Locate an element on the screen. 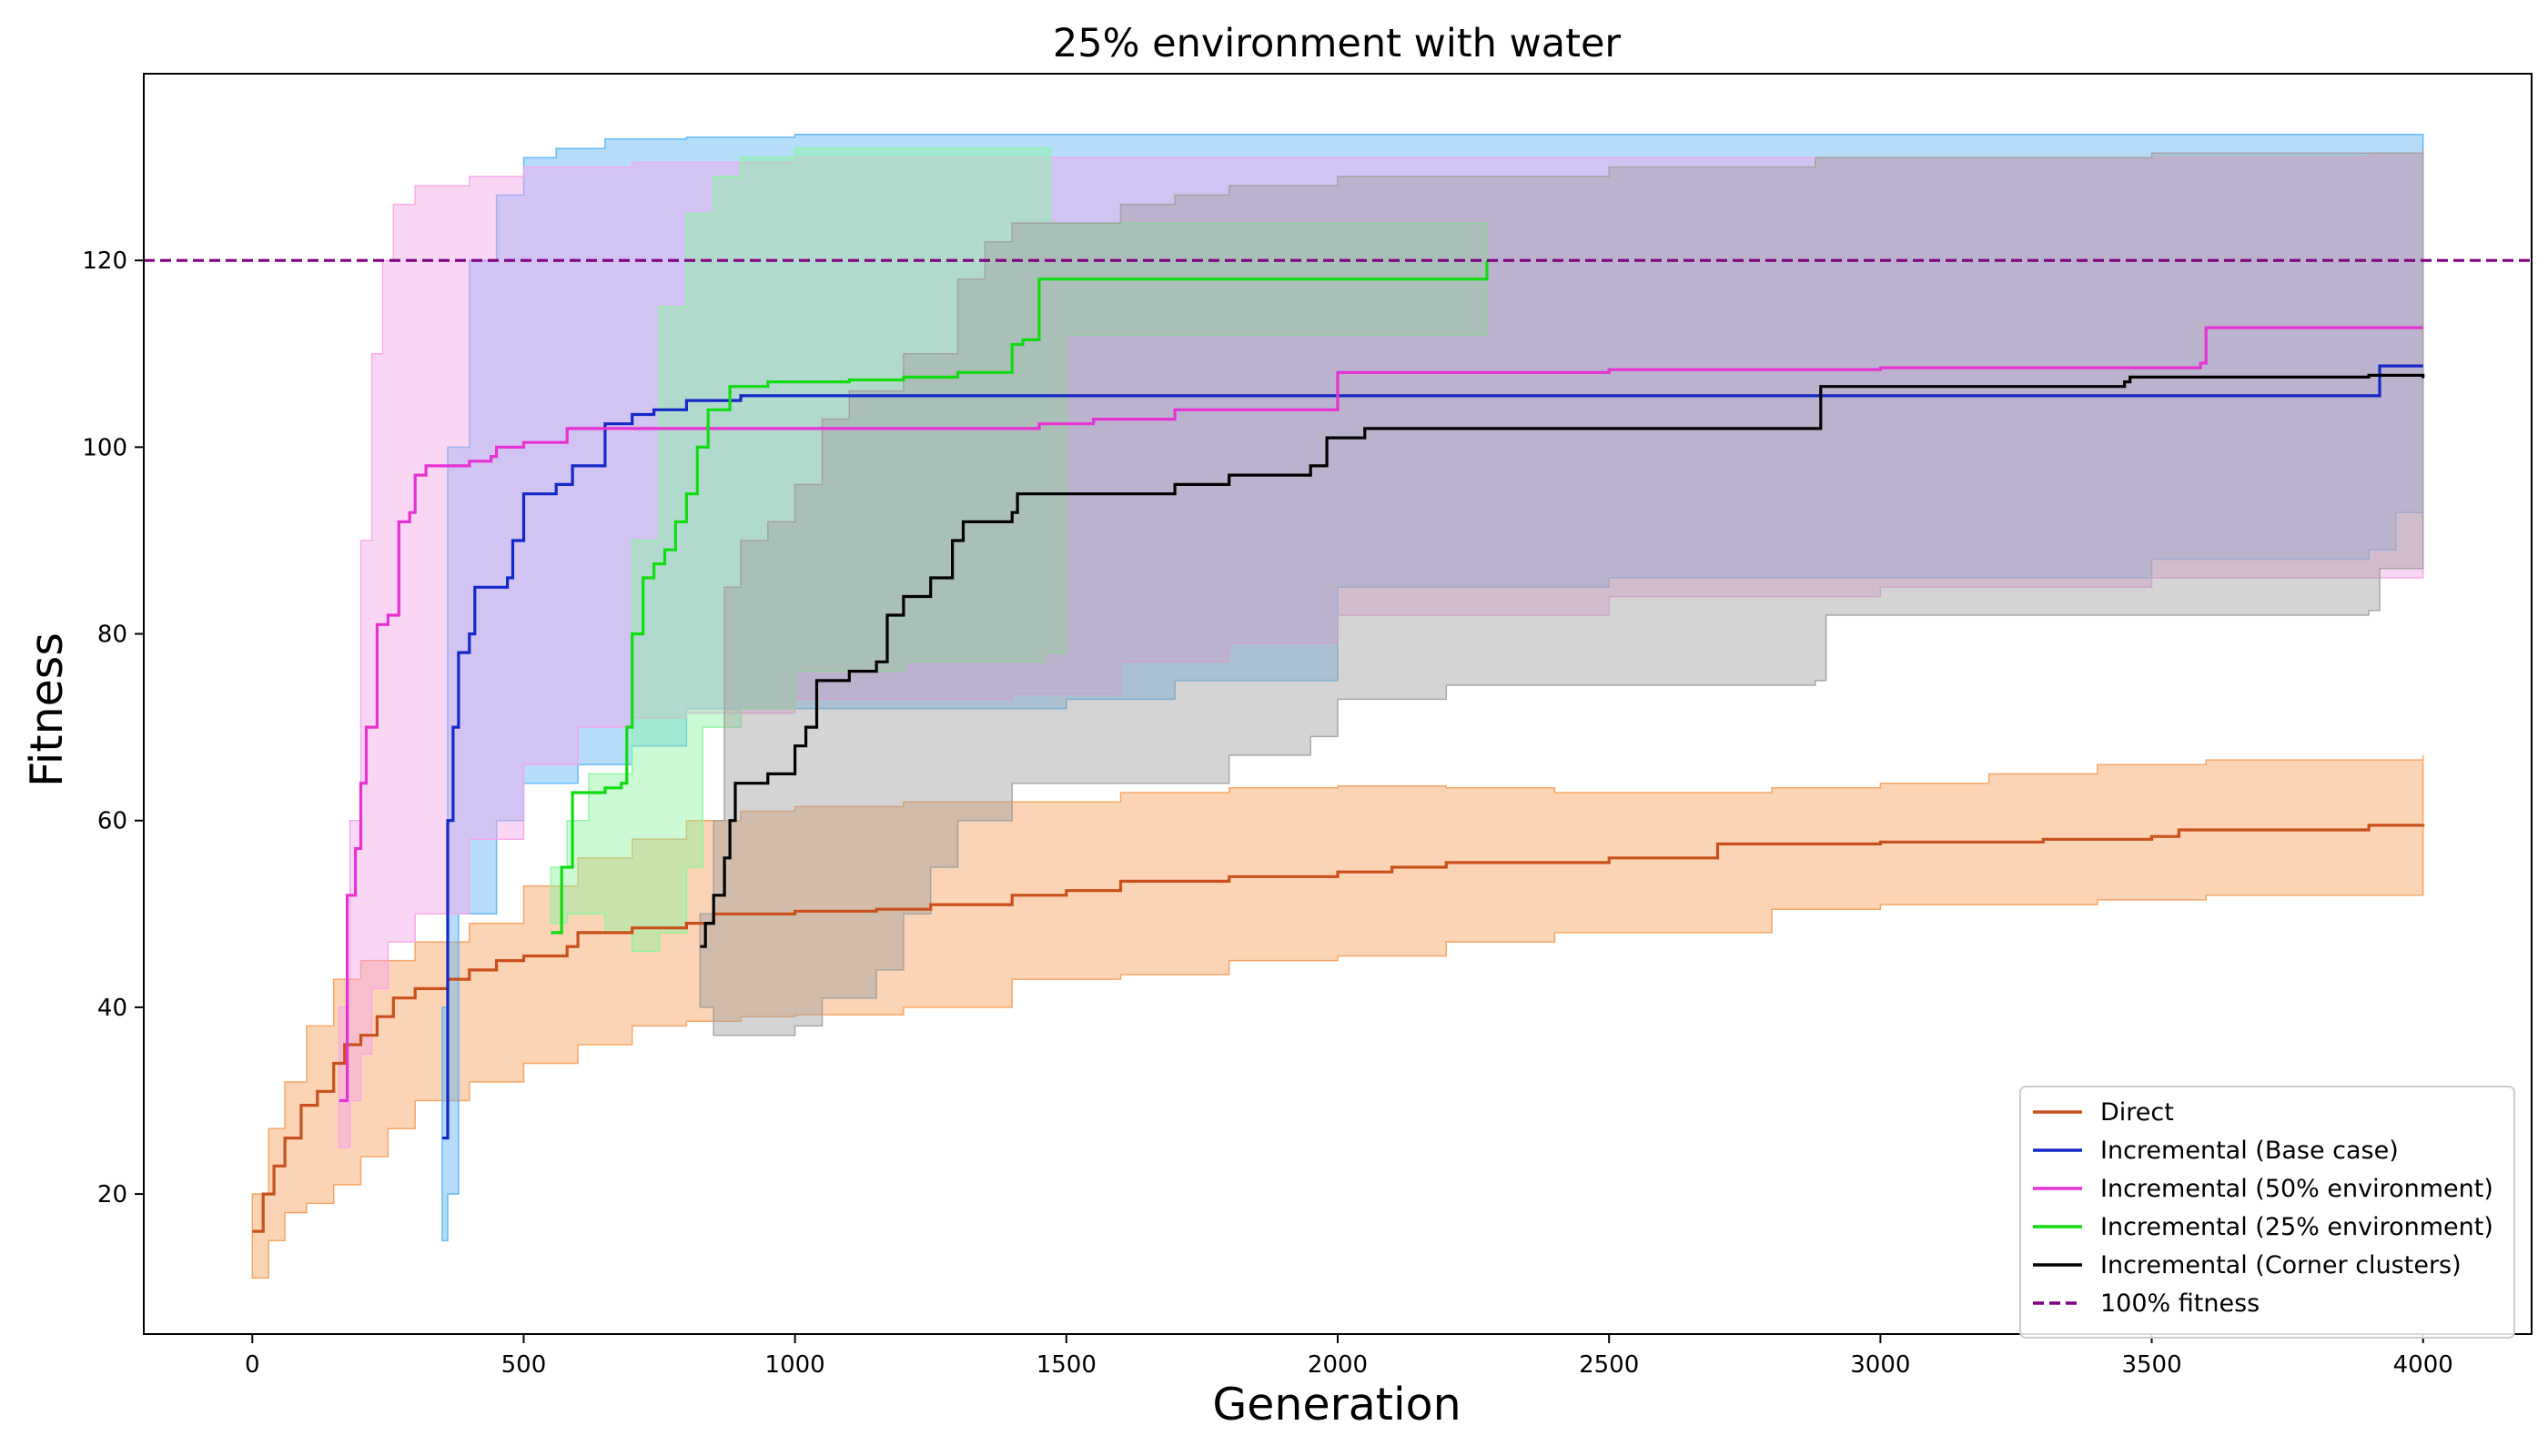 This screenshot has height=1456, width=2548. legend-box is located at coordinates (2267, 1212).